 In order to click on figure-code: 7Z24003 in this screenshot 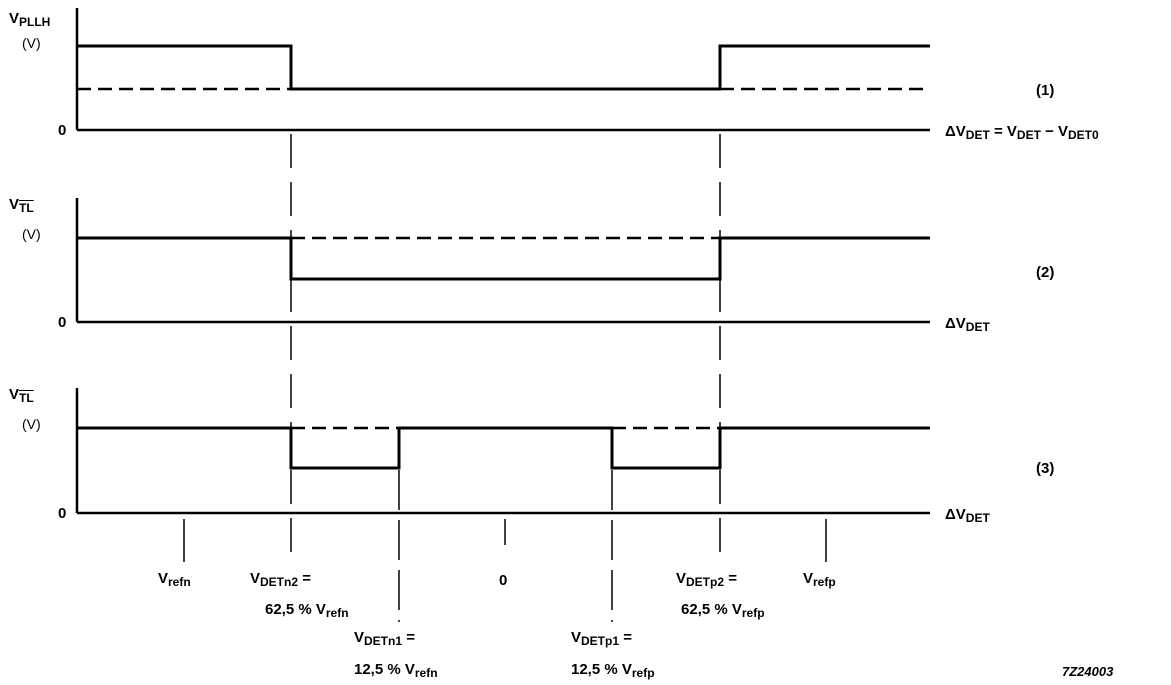, I will do `click(1088, 671)`.